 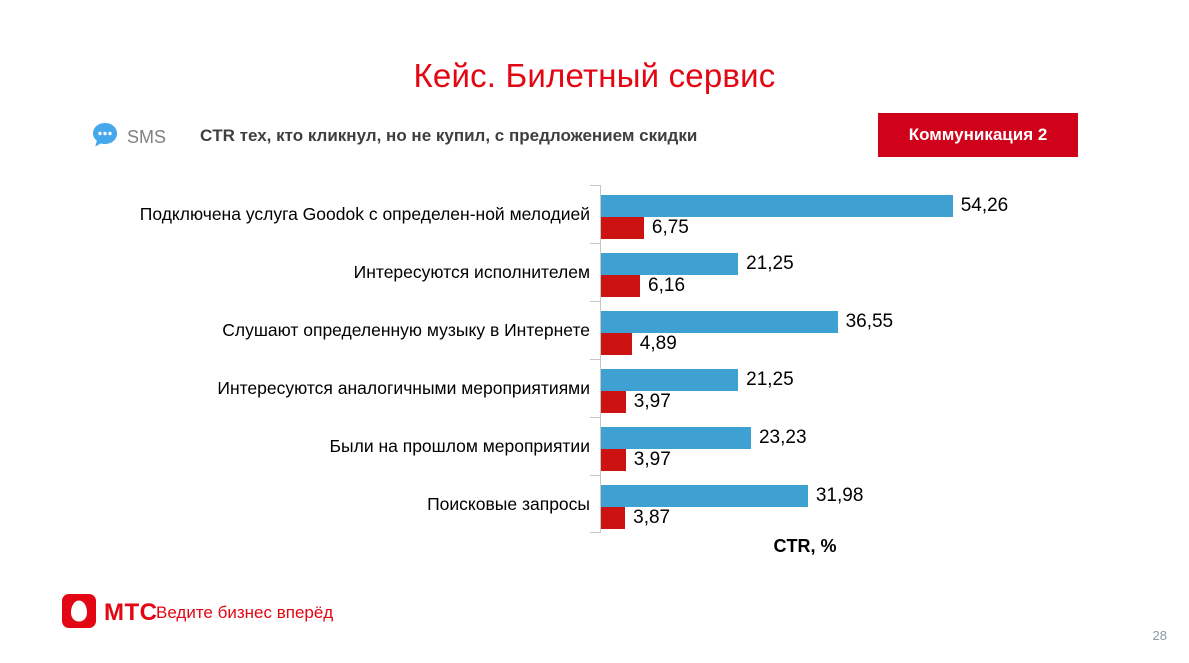 I want to click on sms-label: SMS, so click(x=147, y=137).